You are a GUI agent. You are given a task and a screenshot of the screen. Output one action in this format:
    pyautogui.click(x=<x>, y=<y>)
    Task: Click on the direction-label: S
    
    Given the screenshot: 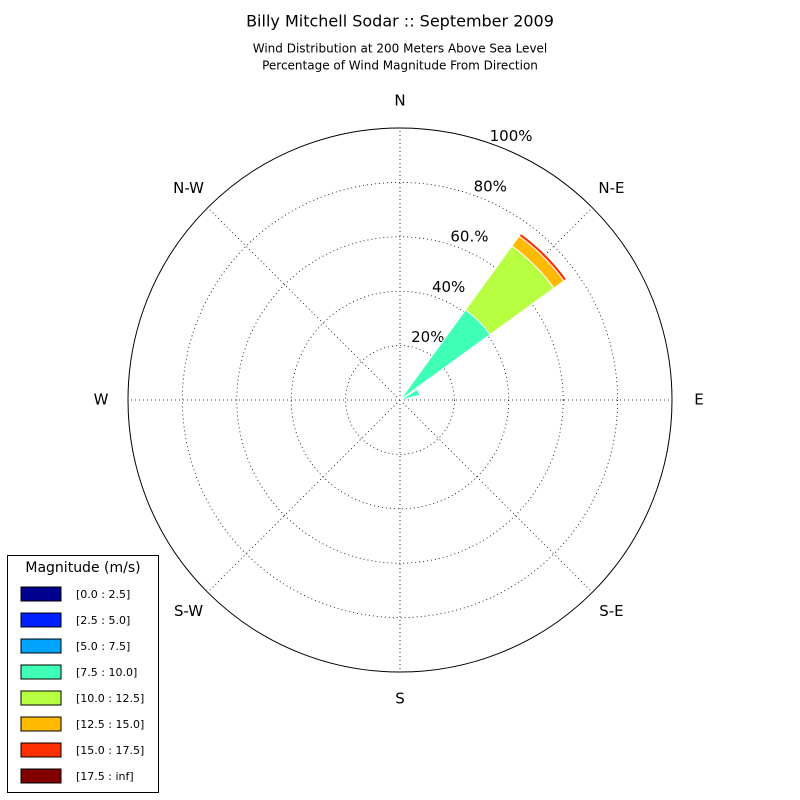 What is the action you would take?
    pyautogui.click(x=400, y=699)
    